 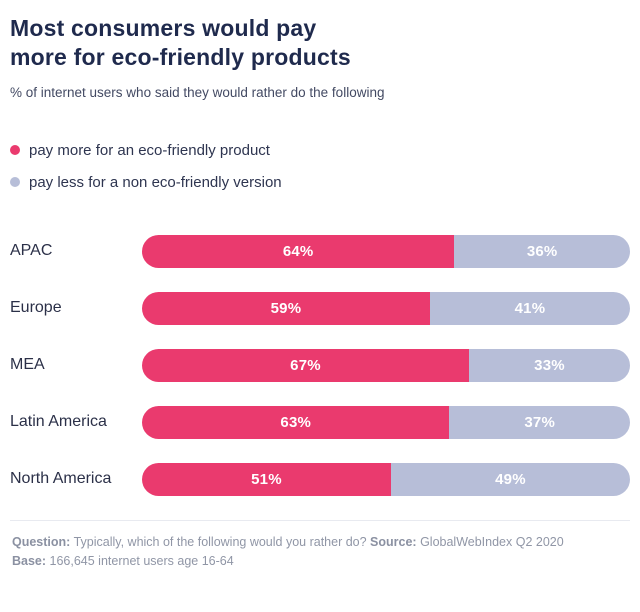 What do you see at coordinates (393, 541) in the screenshot?
I see `source-label: Source:` at bounding box center [393, 541].